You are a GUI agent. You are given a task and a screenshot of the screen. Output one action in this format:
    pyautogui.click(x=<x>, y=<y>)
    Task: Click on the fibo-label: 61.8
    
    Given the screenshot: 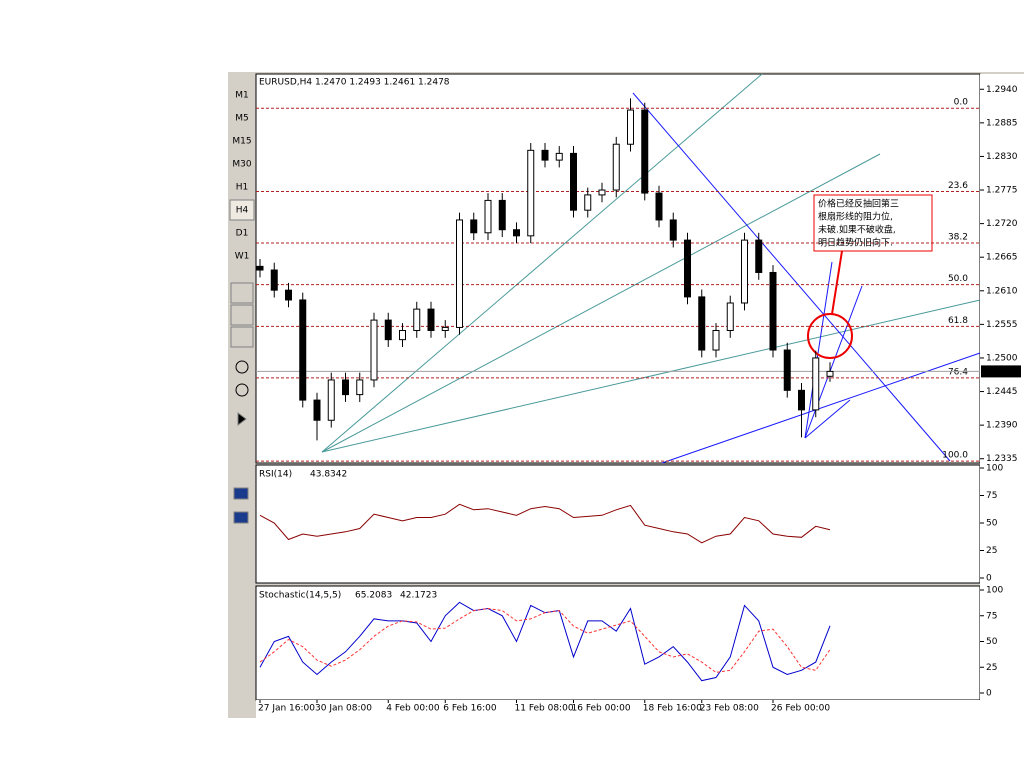 What is the action you would take?
    pyautogui.click(x=958, y=321)
    